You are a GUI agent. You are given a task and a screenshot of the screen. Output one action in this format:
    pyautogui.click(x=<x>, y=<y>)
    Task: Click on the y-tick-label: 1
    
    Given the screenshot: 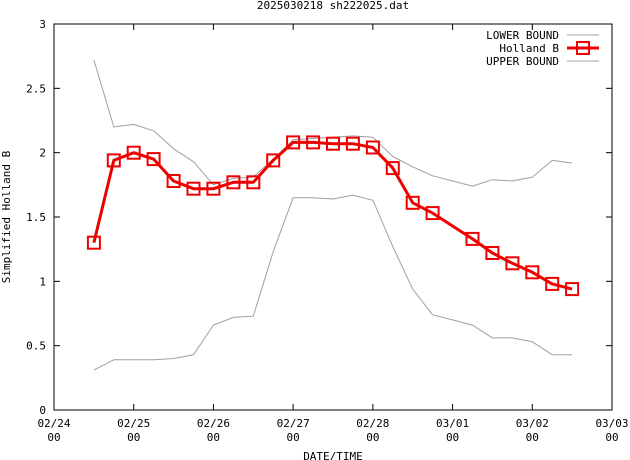 What is the action you would take?
    pyautogui.click(x=42, y=281)
    